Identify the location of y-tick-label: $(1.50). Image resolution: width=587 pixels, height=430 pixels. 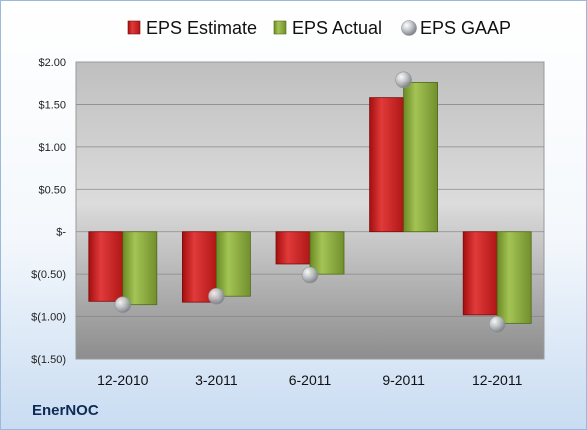
(48, 360).